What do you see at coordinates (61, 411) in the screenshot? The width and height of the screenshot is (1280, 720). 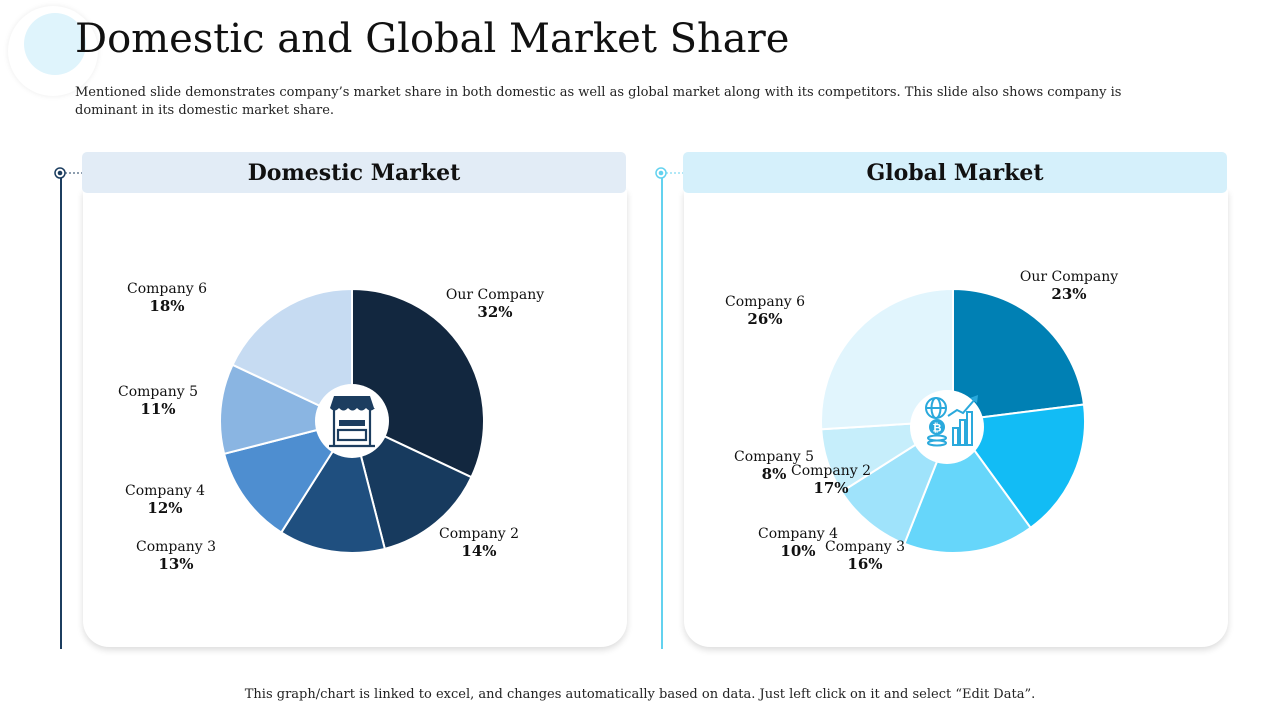 I see `domestic-timeline-line` at bounding box center [61, 411].